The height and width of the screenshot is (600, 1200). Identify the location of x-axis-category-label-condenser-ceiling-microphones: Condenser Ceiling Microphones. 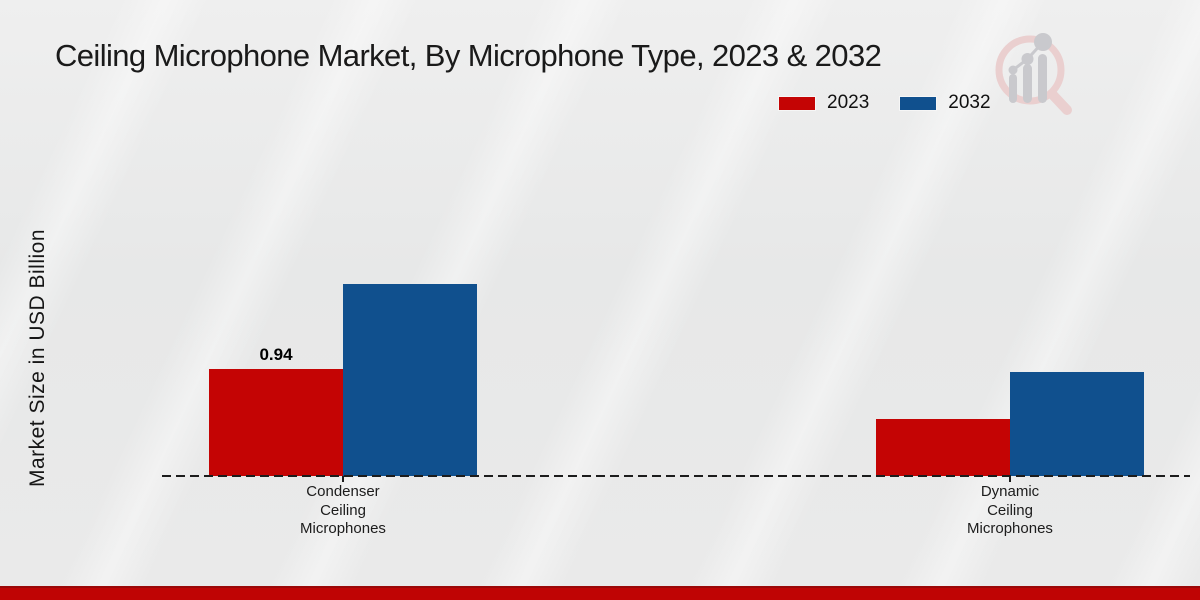
(343, 510).